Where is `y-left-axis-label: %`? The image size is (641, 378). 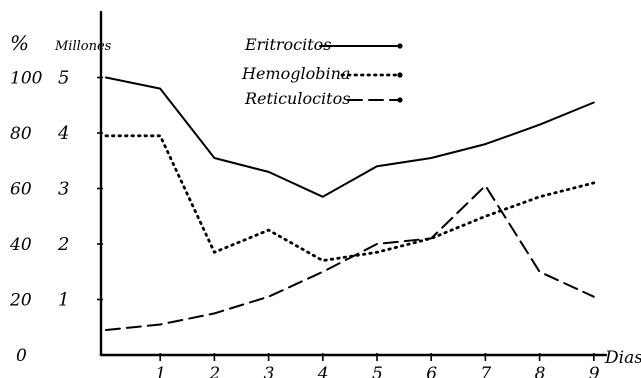
y-left-axis-label: % is located at coordinates (19, 43).